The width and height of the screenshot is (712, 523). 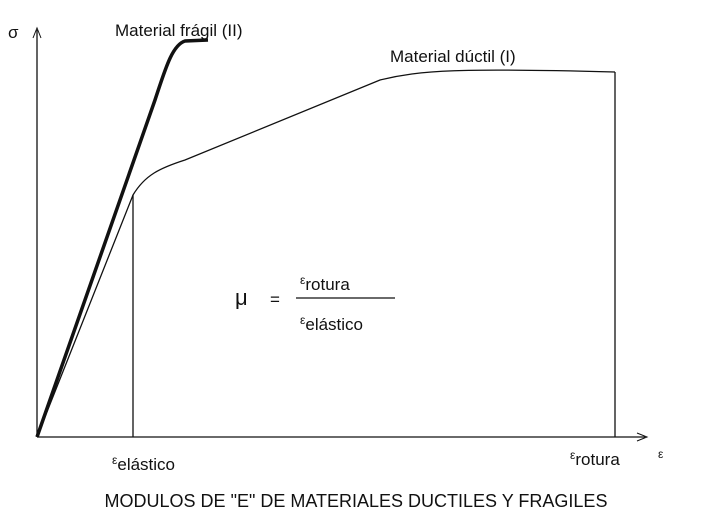 What do you see at coordinates (453, 56) in the screenshot?
I see `ductile-label: Material dúctil (I)` at bounding box center [453, 56].